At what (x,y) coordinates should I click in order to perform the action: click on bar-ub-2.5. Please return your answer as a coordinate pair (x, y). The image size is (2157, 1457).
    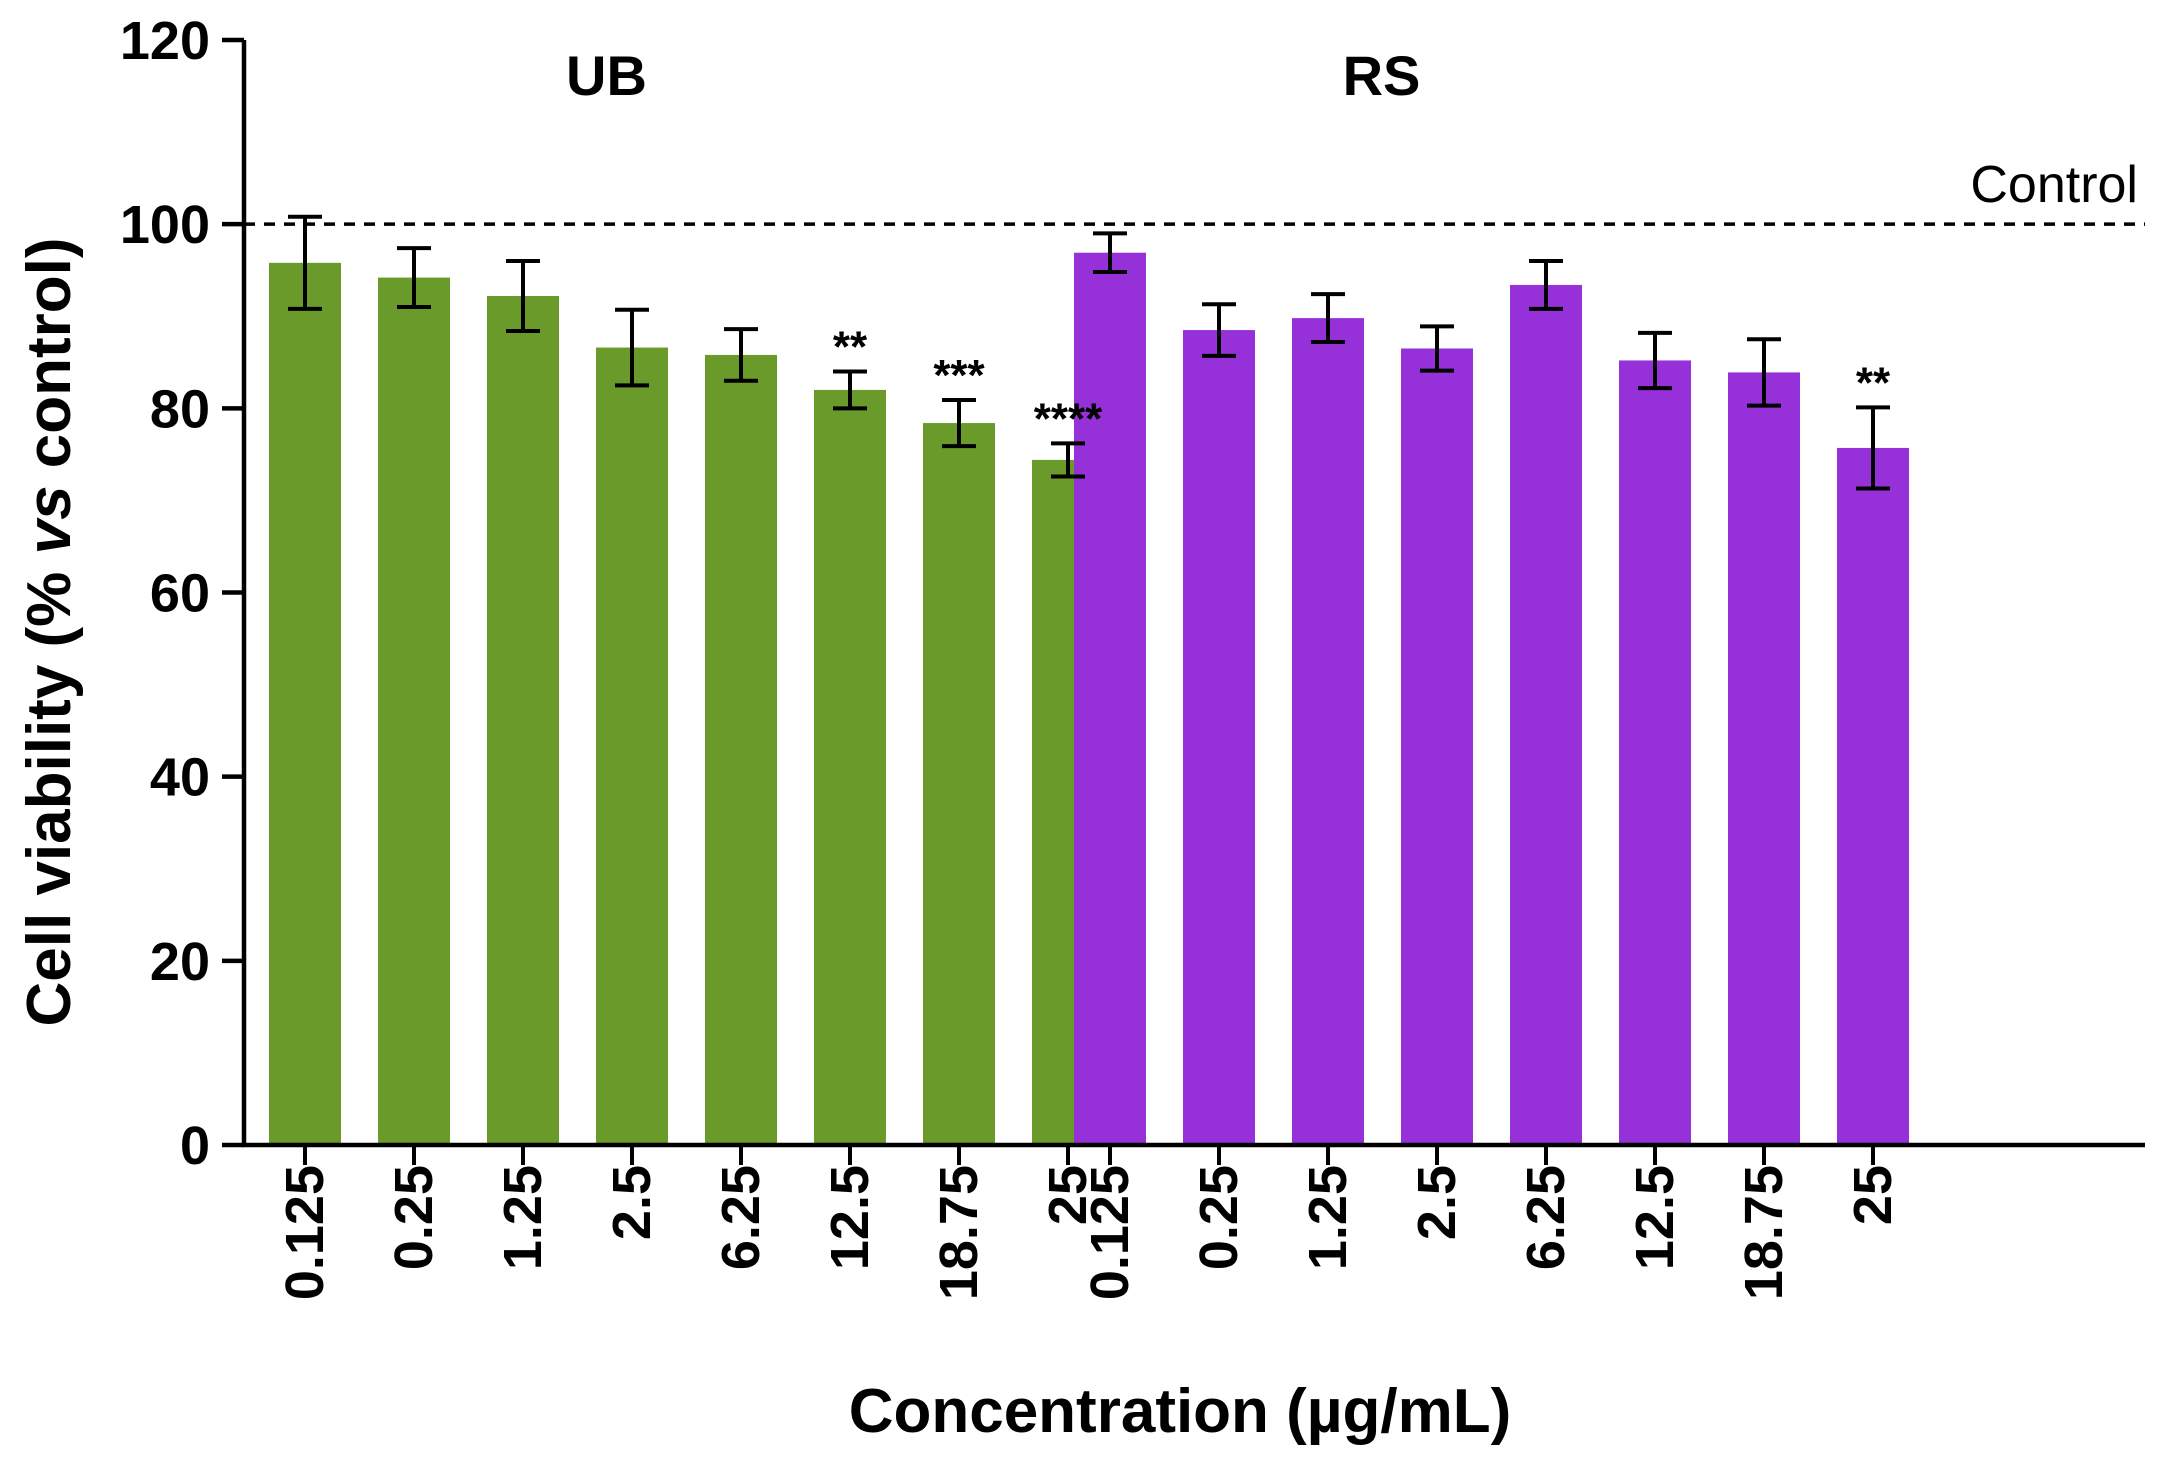
    Looking at the image, I should click on (632, 746).